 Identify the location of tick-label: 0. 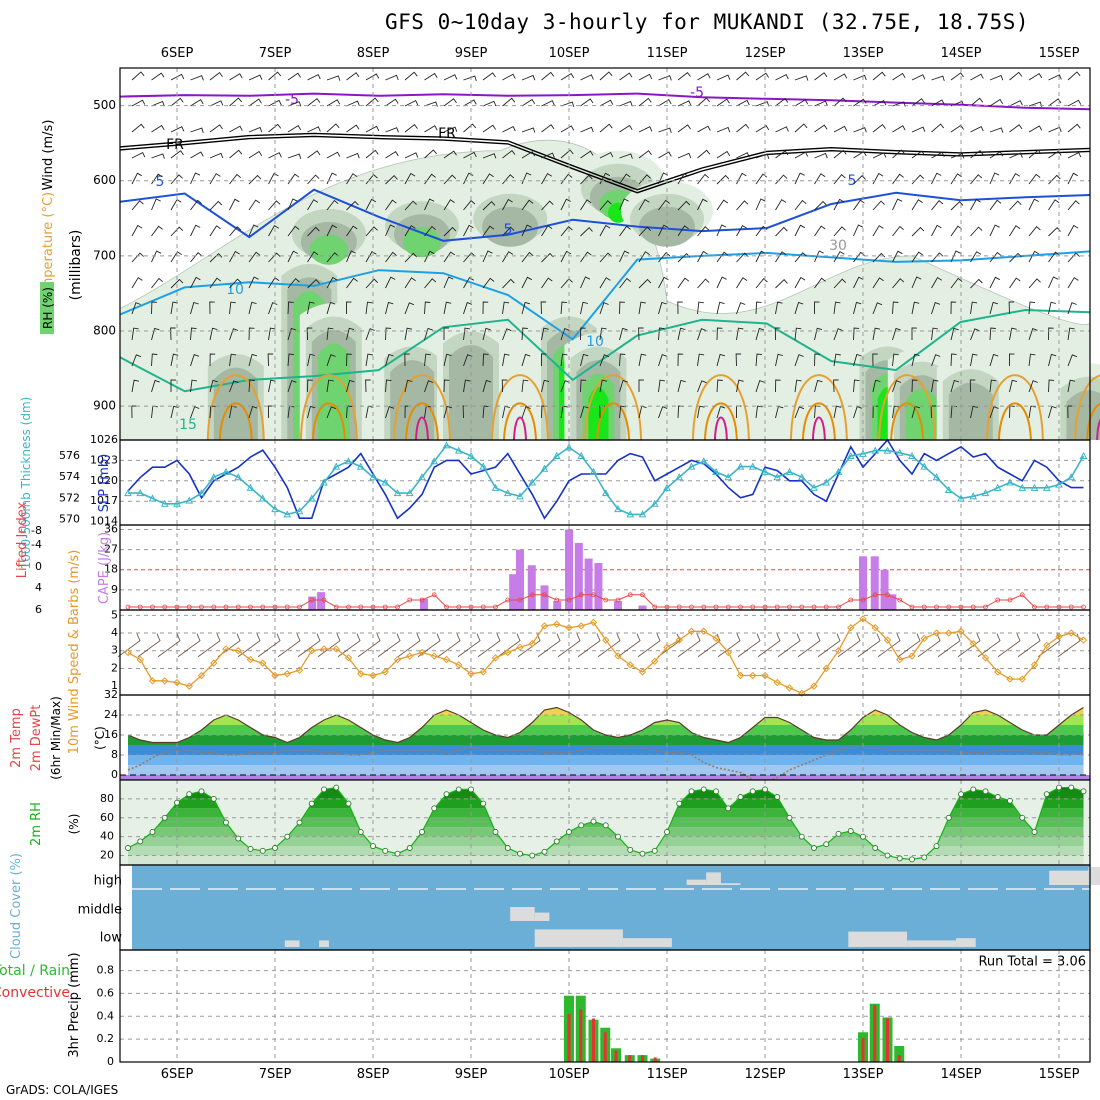
(38, 566).